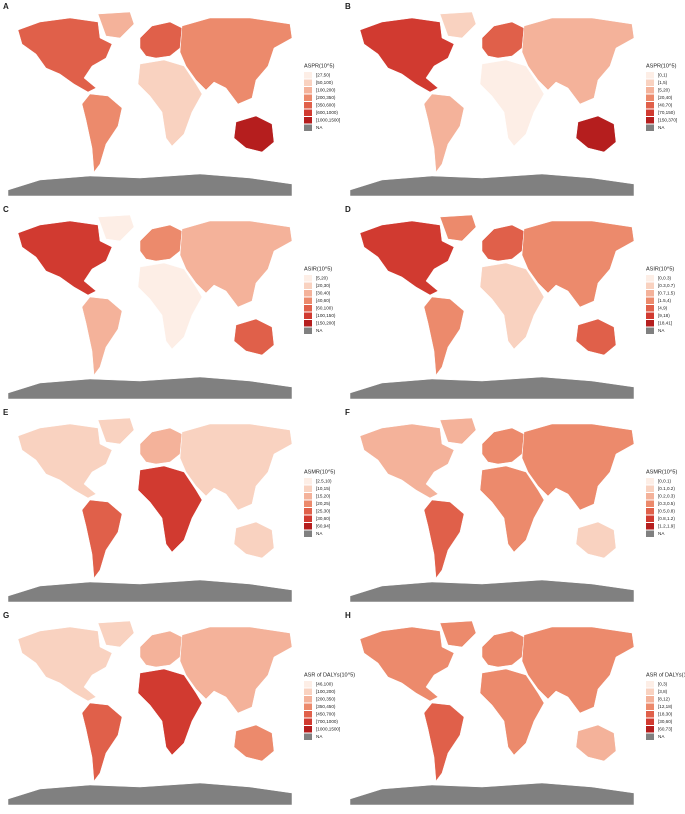 This screenshot has height=814, width=685. Describe the element at coordinates (328, 120) in the screenshot. I see `legend-item: [1000,1500]` at that location.